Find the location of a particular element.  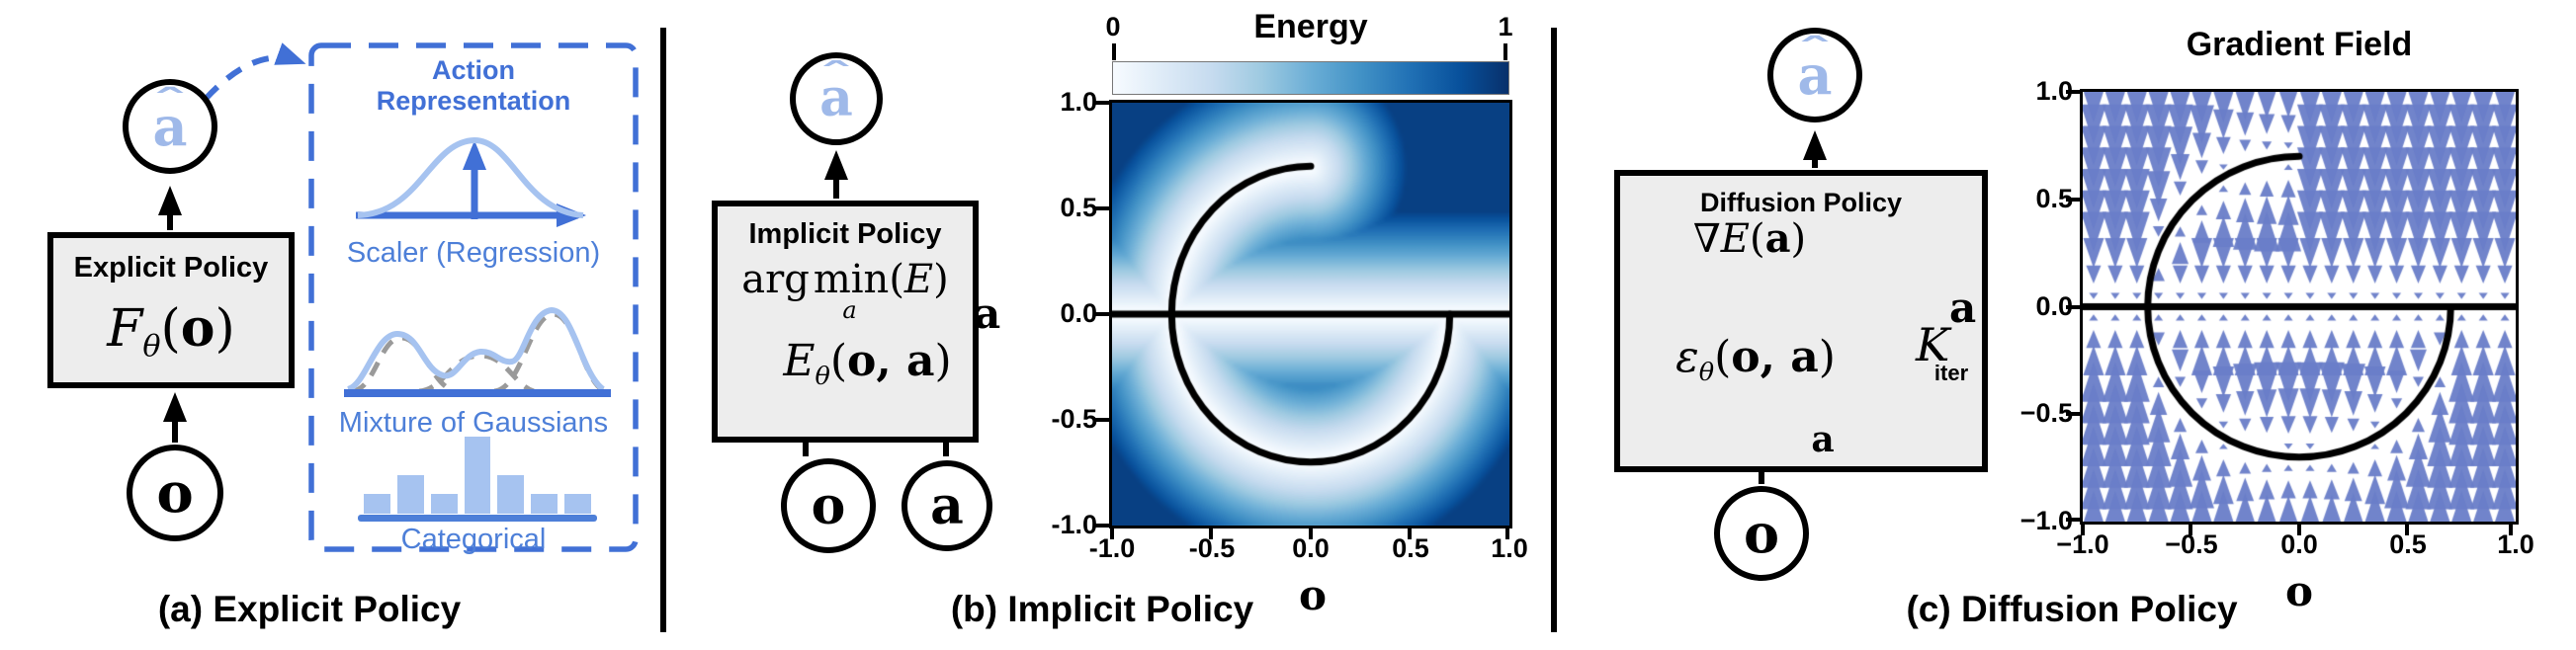

colorbar-tick-right is located at coordinates (1505, 51).